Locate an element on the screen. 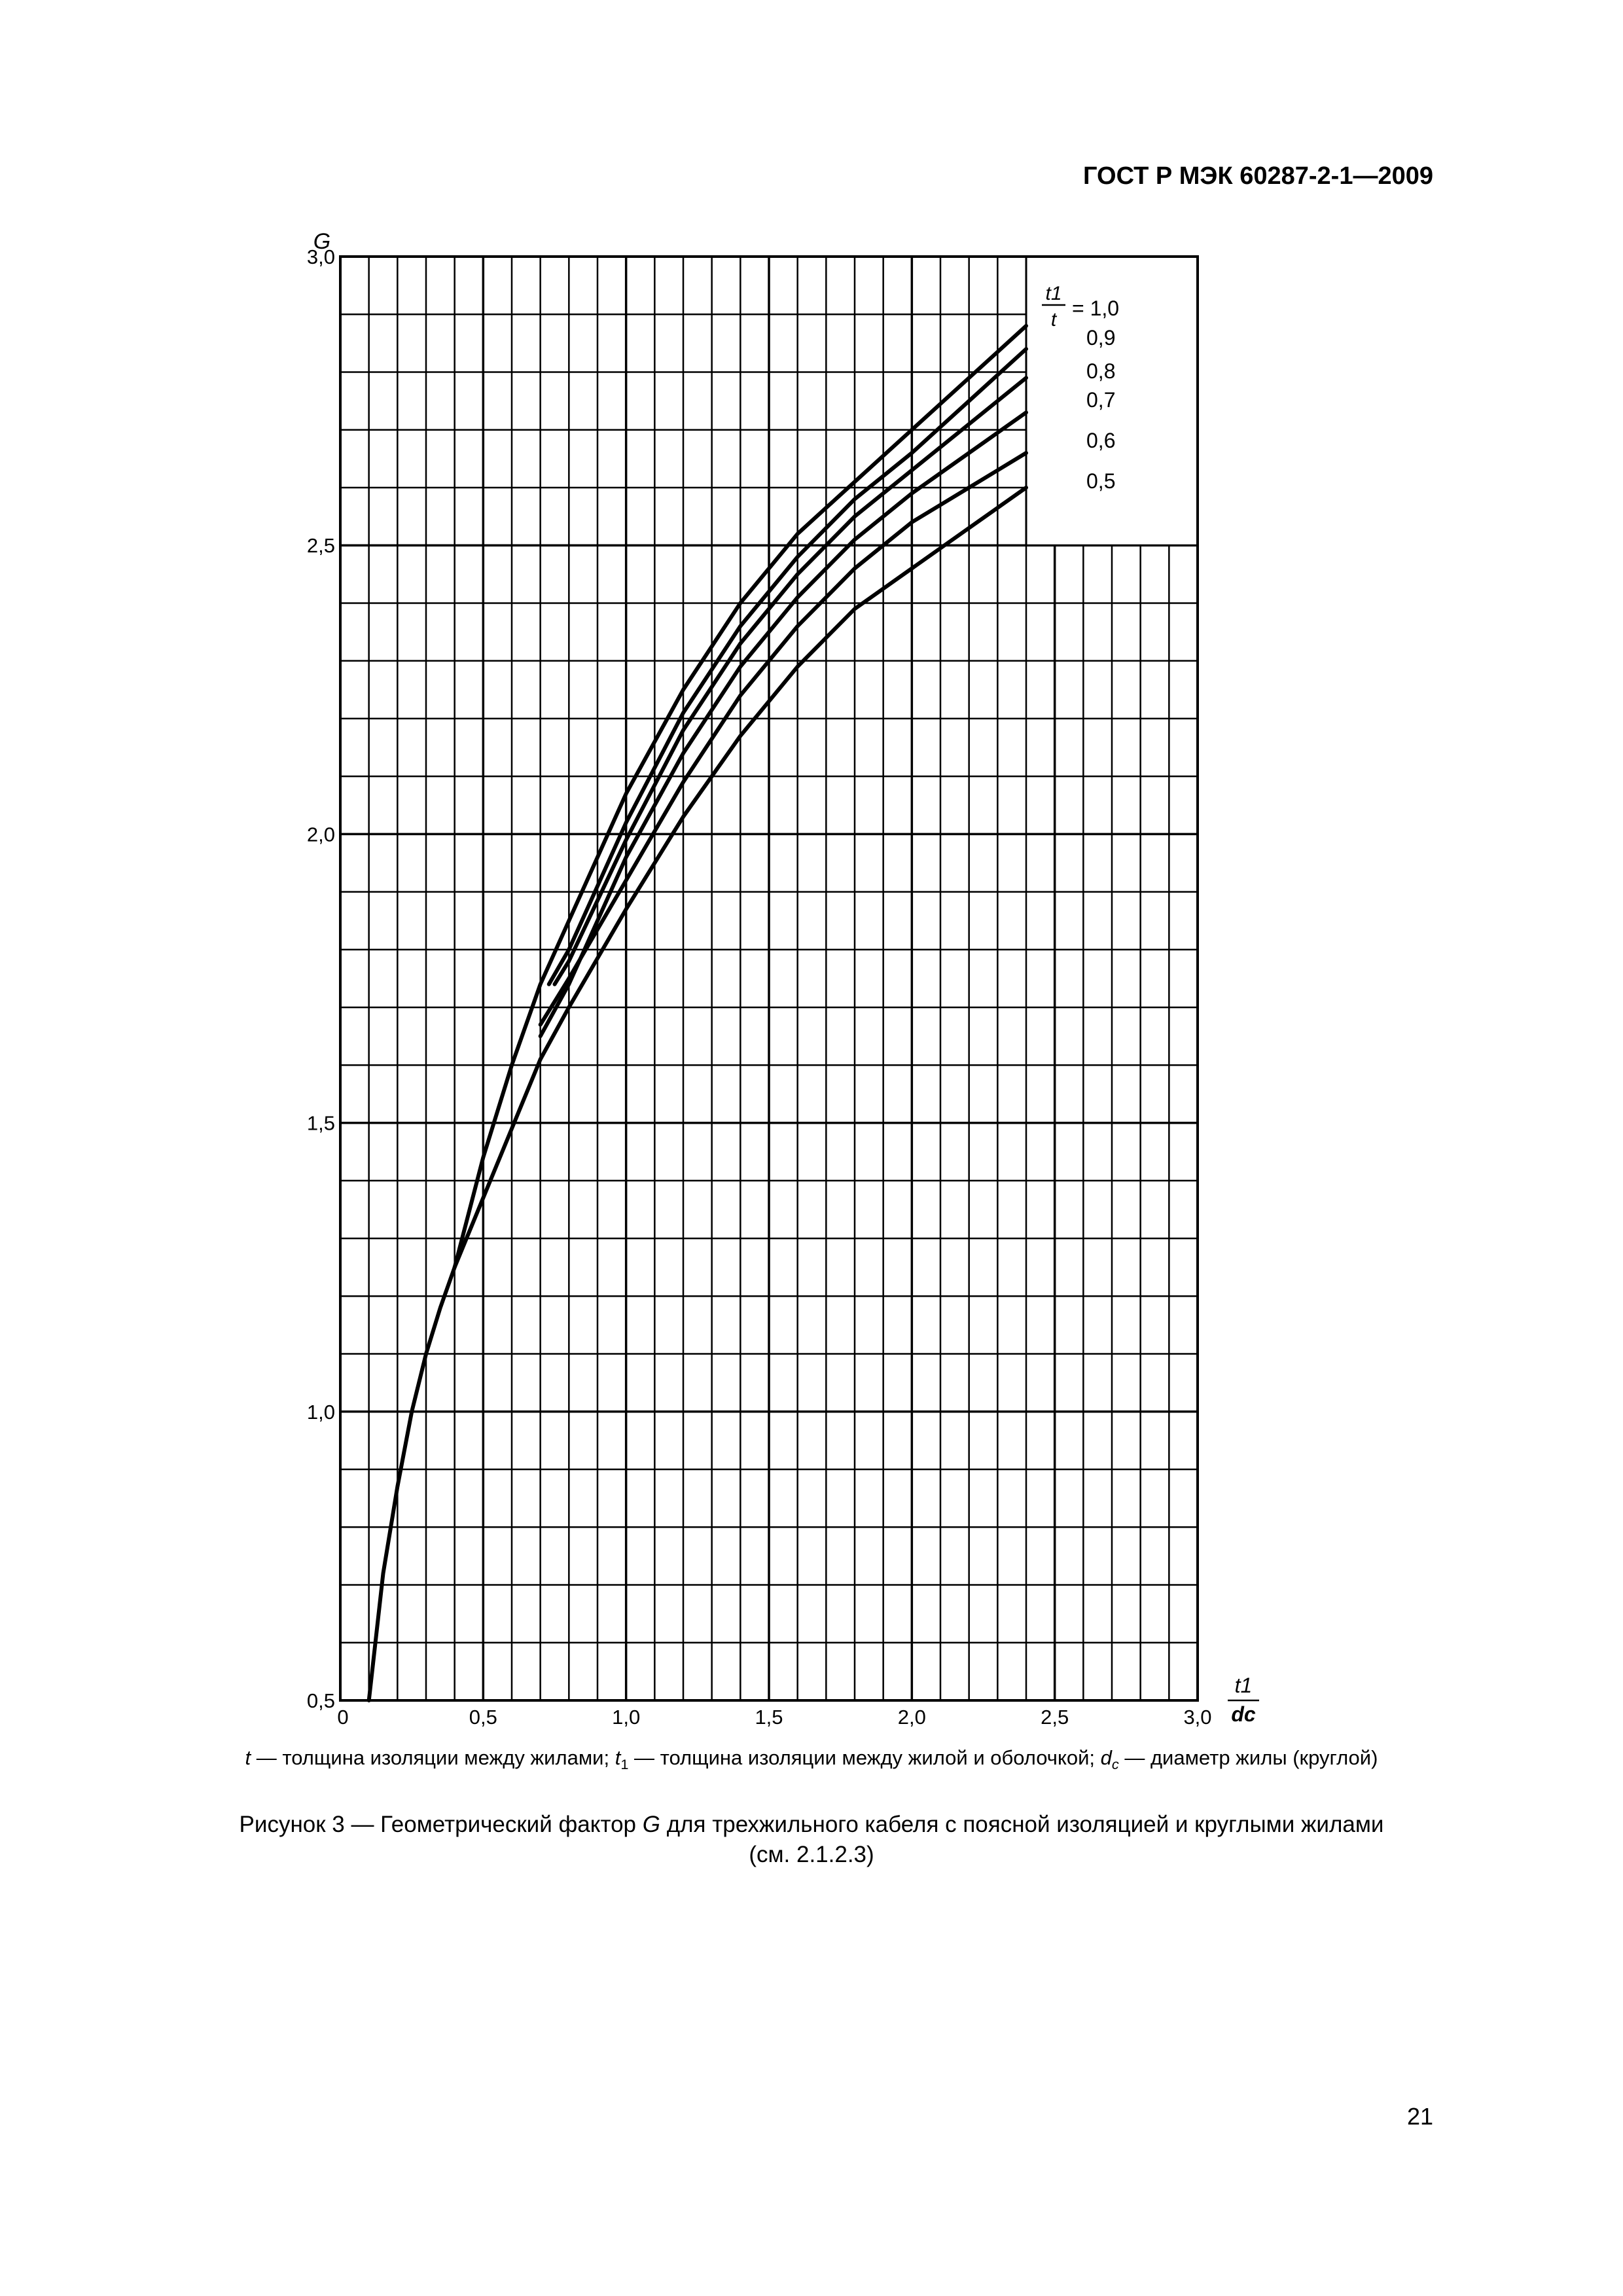 Image resolution: width=1623 pixels, height=2296 pixels. legend-label-1-0: = 1,0 is located at coordinates (1095, 308).